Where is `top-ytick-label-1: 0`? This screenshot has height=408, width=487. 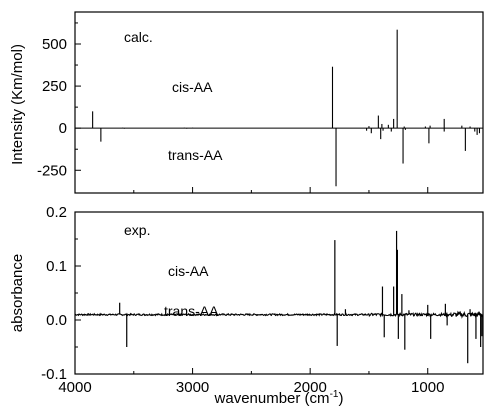 top-ytick-label-1: 0 is located at coordinates (63, 128).